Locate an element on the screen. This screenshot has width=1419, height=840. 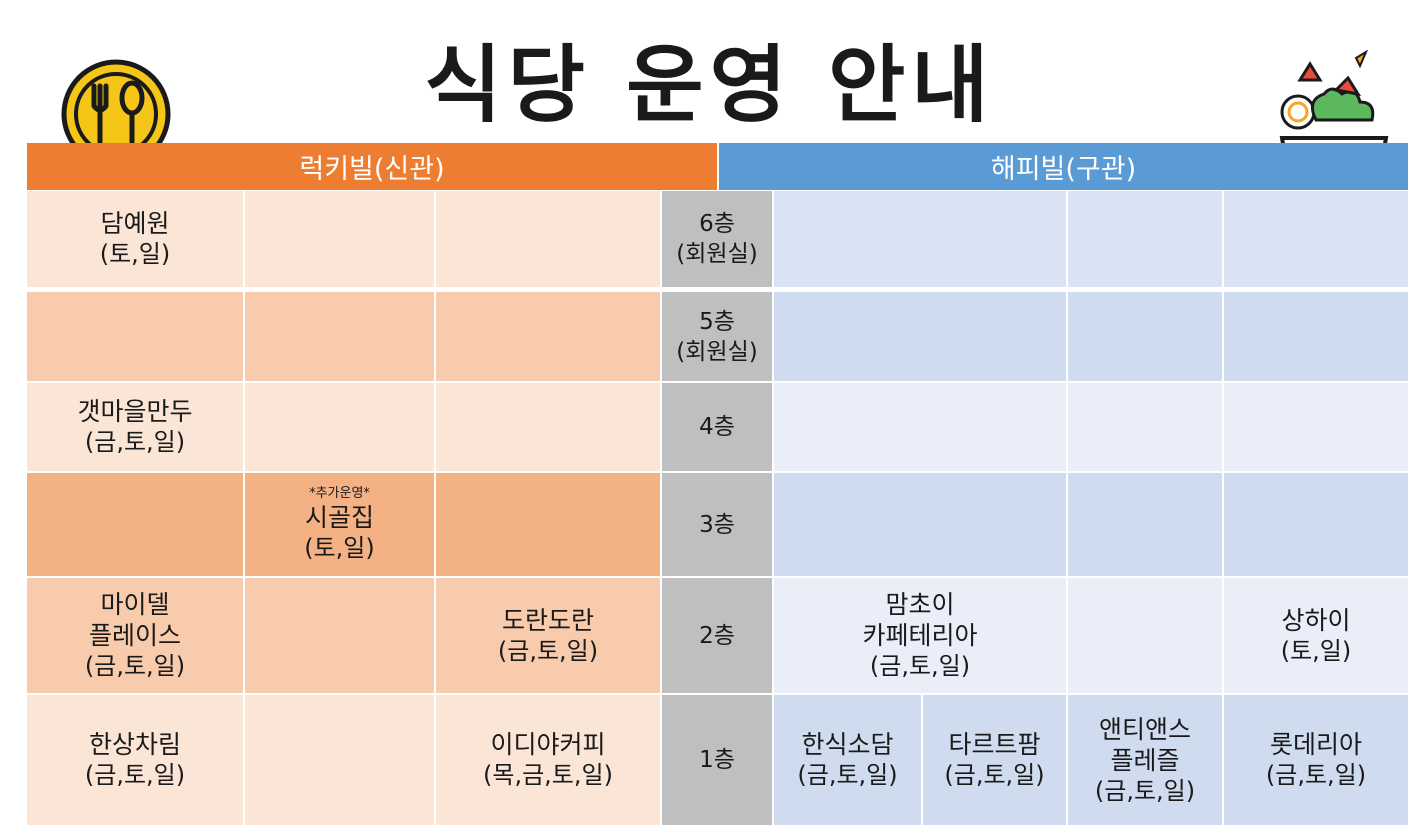
restaurant-name-line1: 앤티앤스 is located at coordinates (1144, 729).